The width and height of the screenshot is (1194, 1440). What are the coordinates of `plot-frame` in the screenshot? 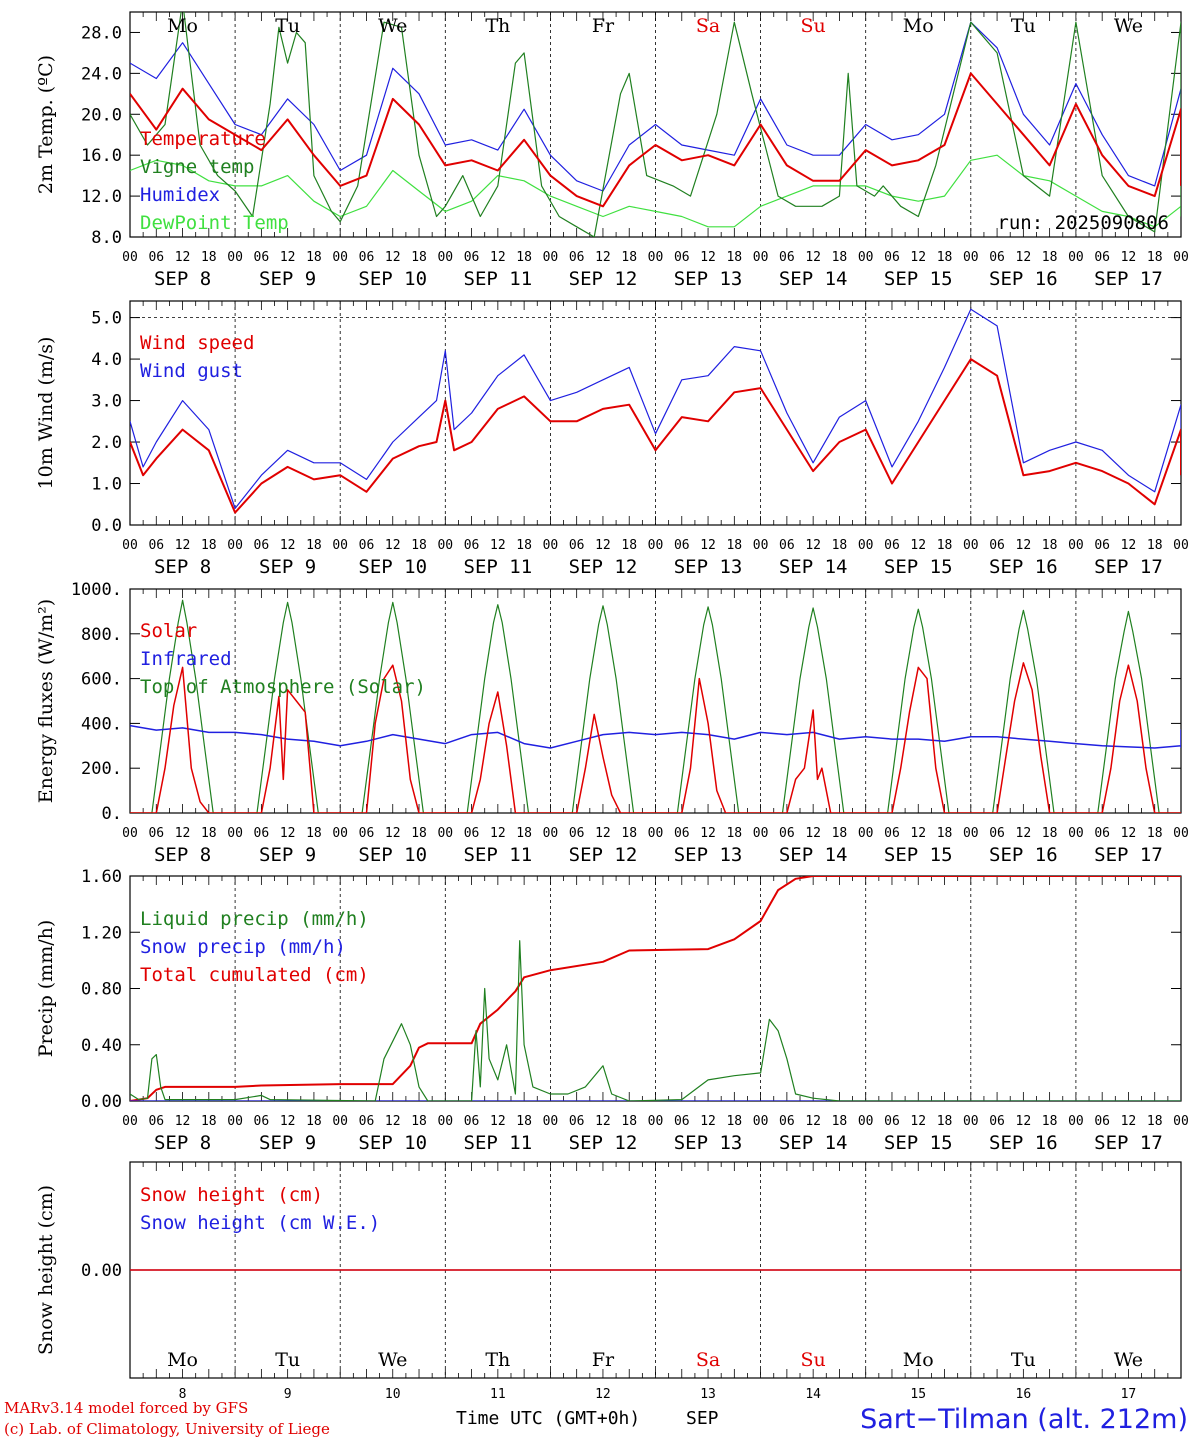 It's located at (655, 413).